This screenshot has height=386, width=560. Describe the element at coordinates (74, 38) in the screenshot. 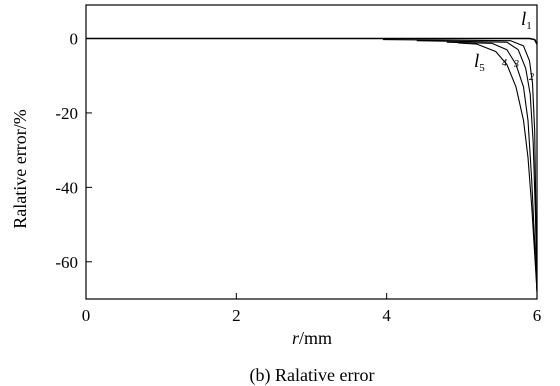

I see `y-tick-label: 0` at that location.